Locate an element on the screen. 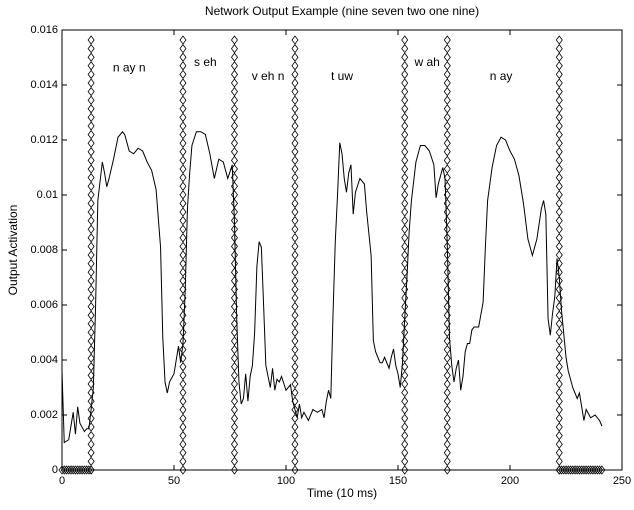  segment-label: v eh n is located at coordinates (268, 76).